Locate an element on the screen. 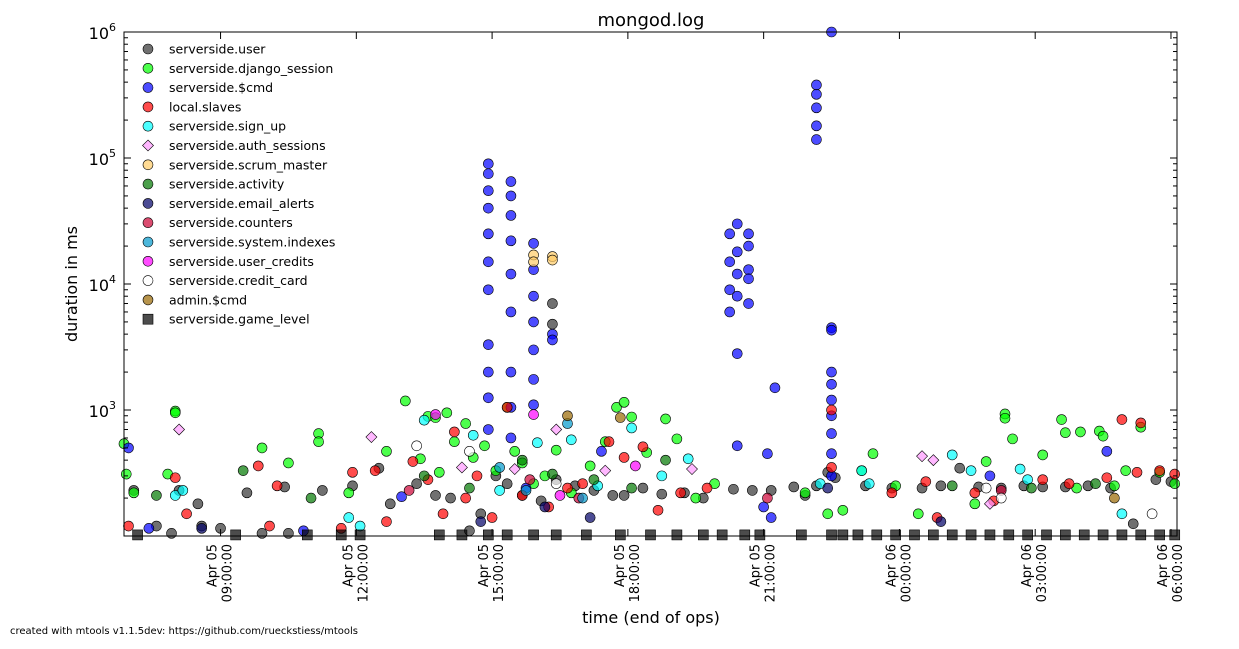 The image size is (1239, 649). x-tick-label: Apr 05 12:00:00 is located at coordinates (356, 573).